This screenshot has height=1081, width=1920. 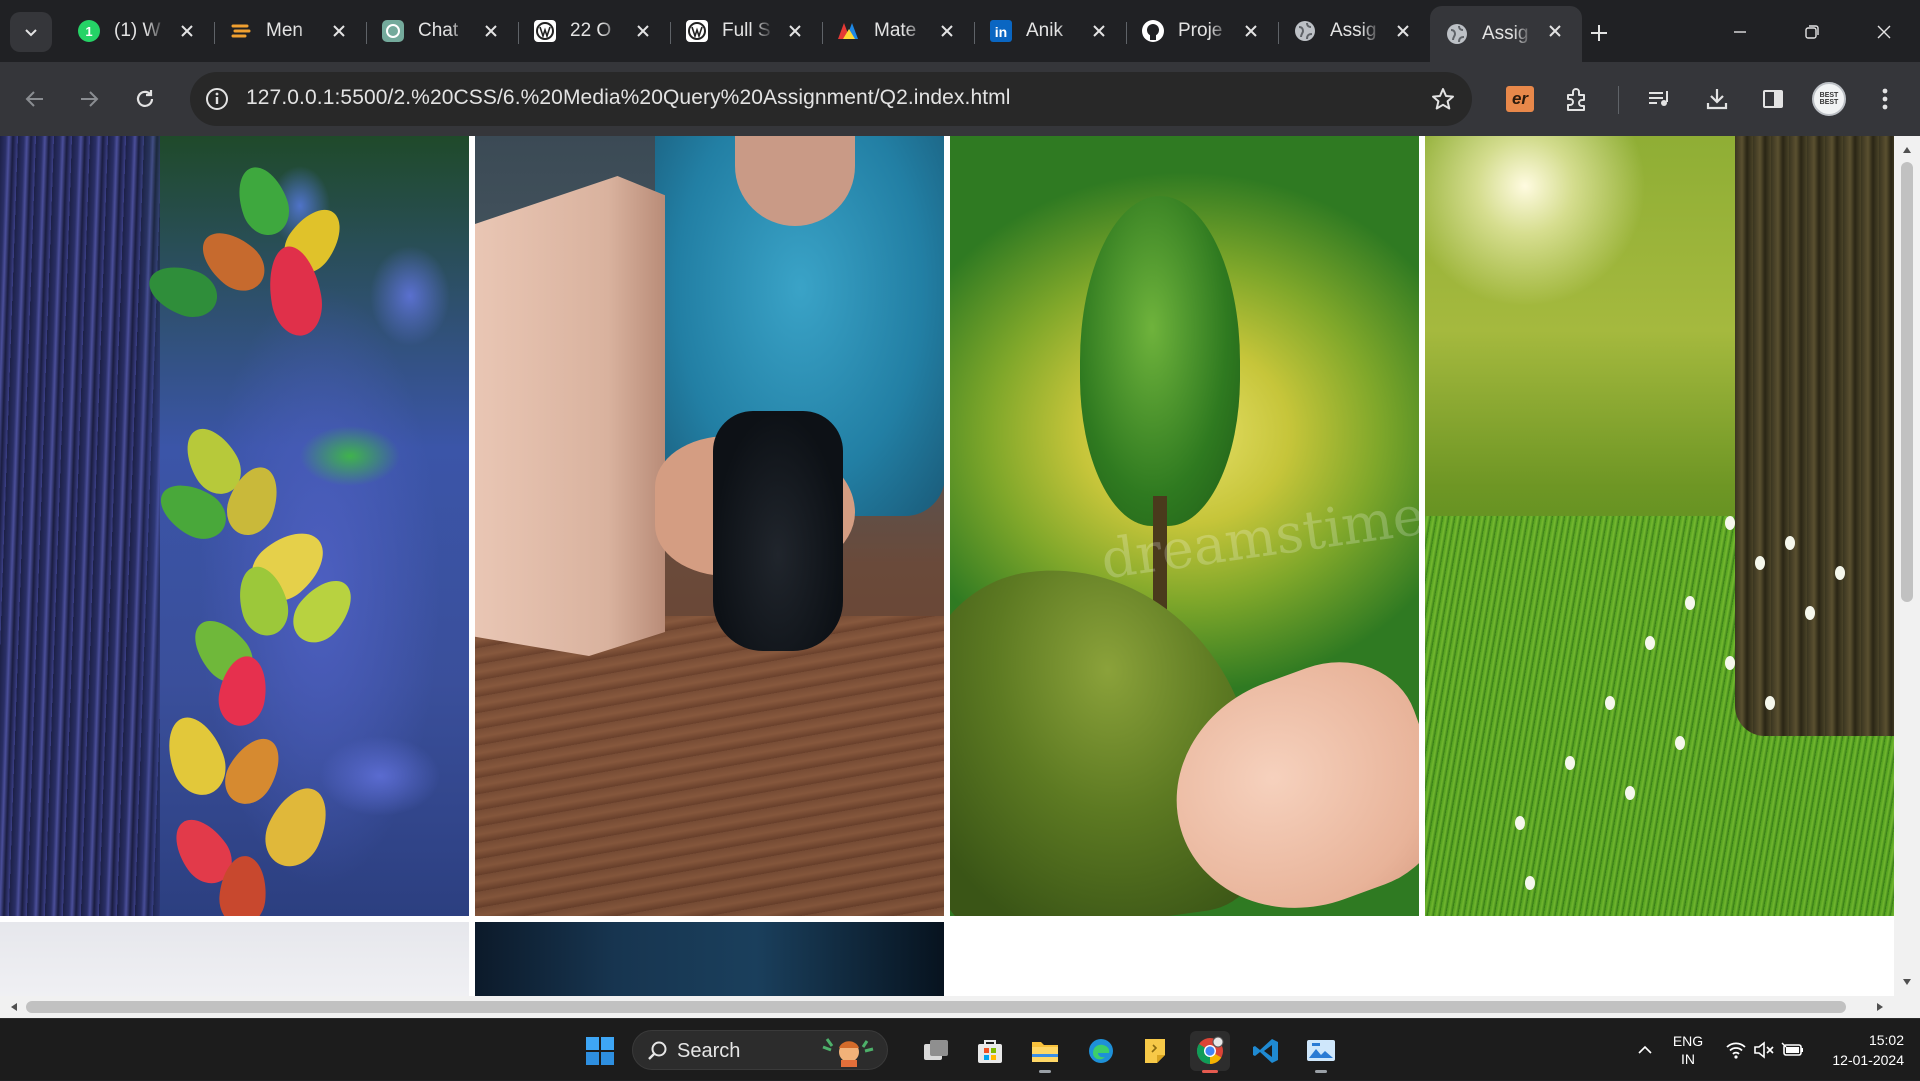 I want to click on restore-icon, so click(x=1812, y=32).